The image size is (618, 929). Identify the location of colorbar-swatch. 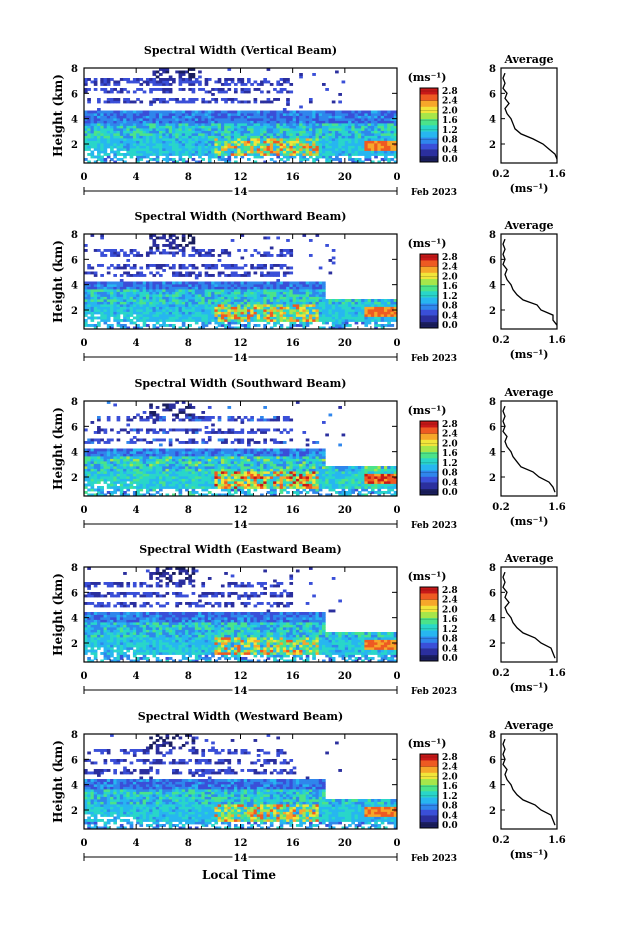
(429, 263).